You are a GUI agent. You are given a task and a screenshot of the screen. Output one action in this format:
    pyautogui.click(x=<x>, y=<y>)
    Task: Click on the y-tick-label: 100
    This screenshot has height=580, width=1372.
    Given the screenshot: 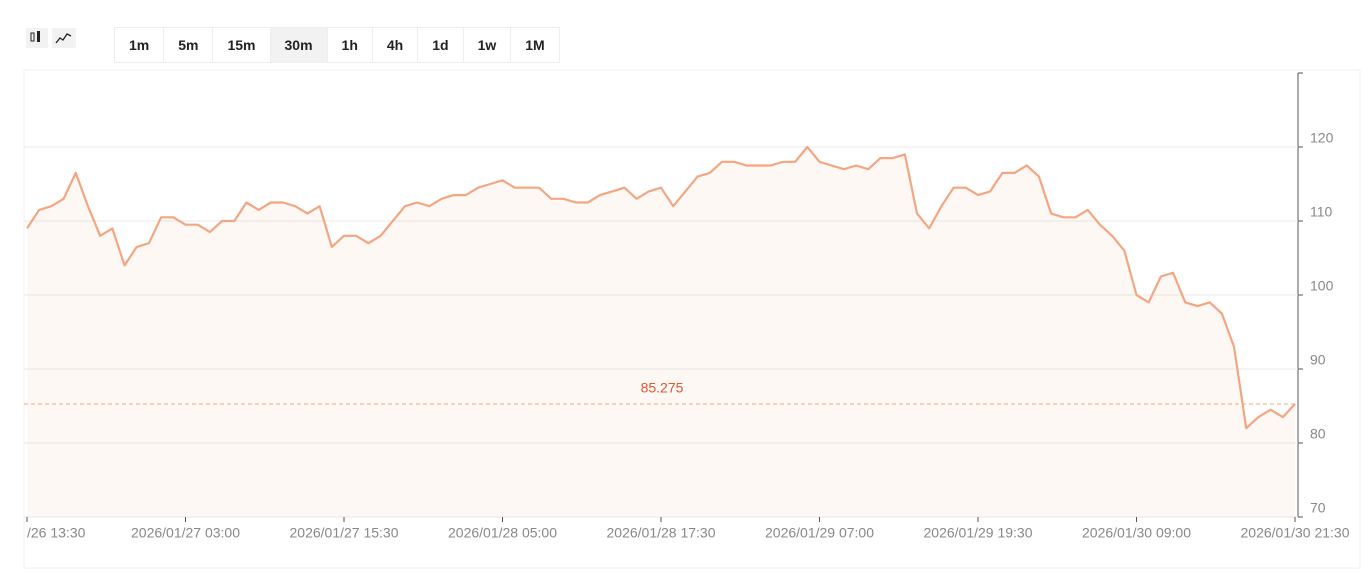 What is the action you would take?
    pyautogui.click(x=1322, y=286)
    